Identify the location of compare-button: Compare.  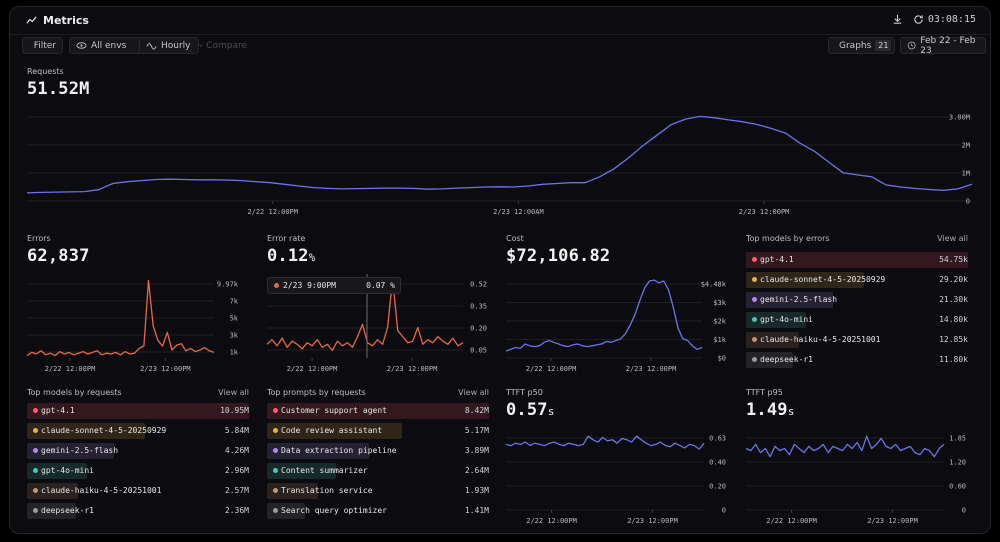
(223, 45).